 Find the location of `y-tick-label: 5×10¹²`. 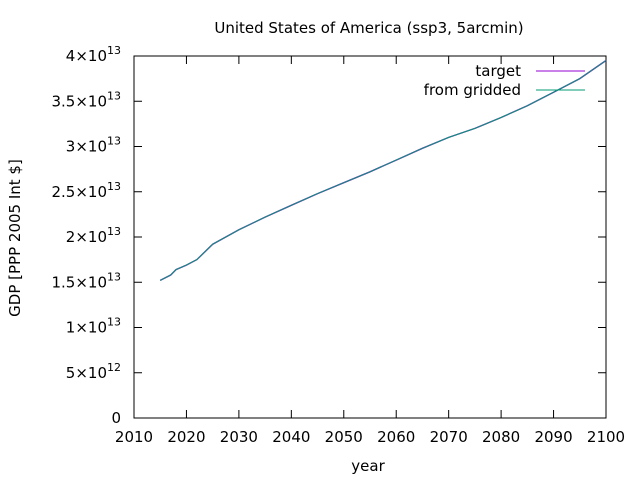

y-tick-label: 5×10¹² is located at coordinates (93, 371).